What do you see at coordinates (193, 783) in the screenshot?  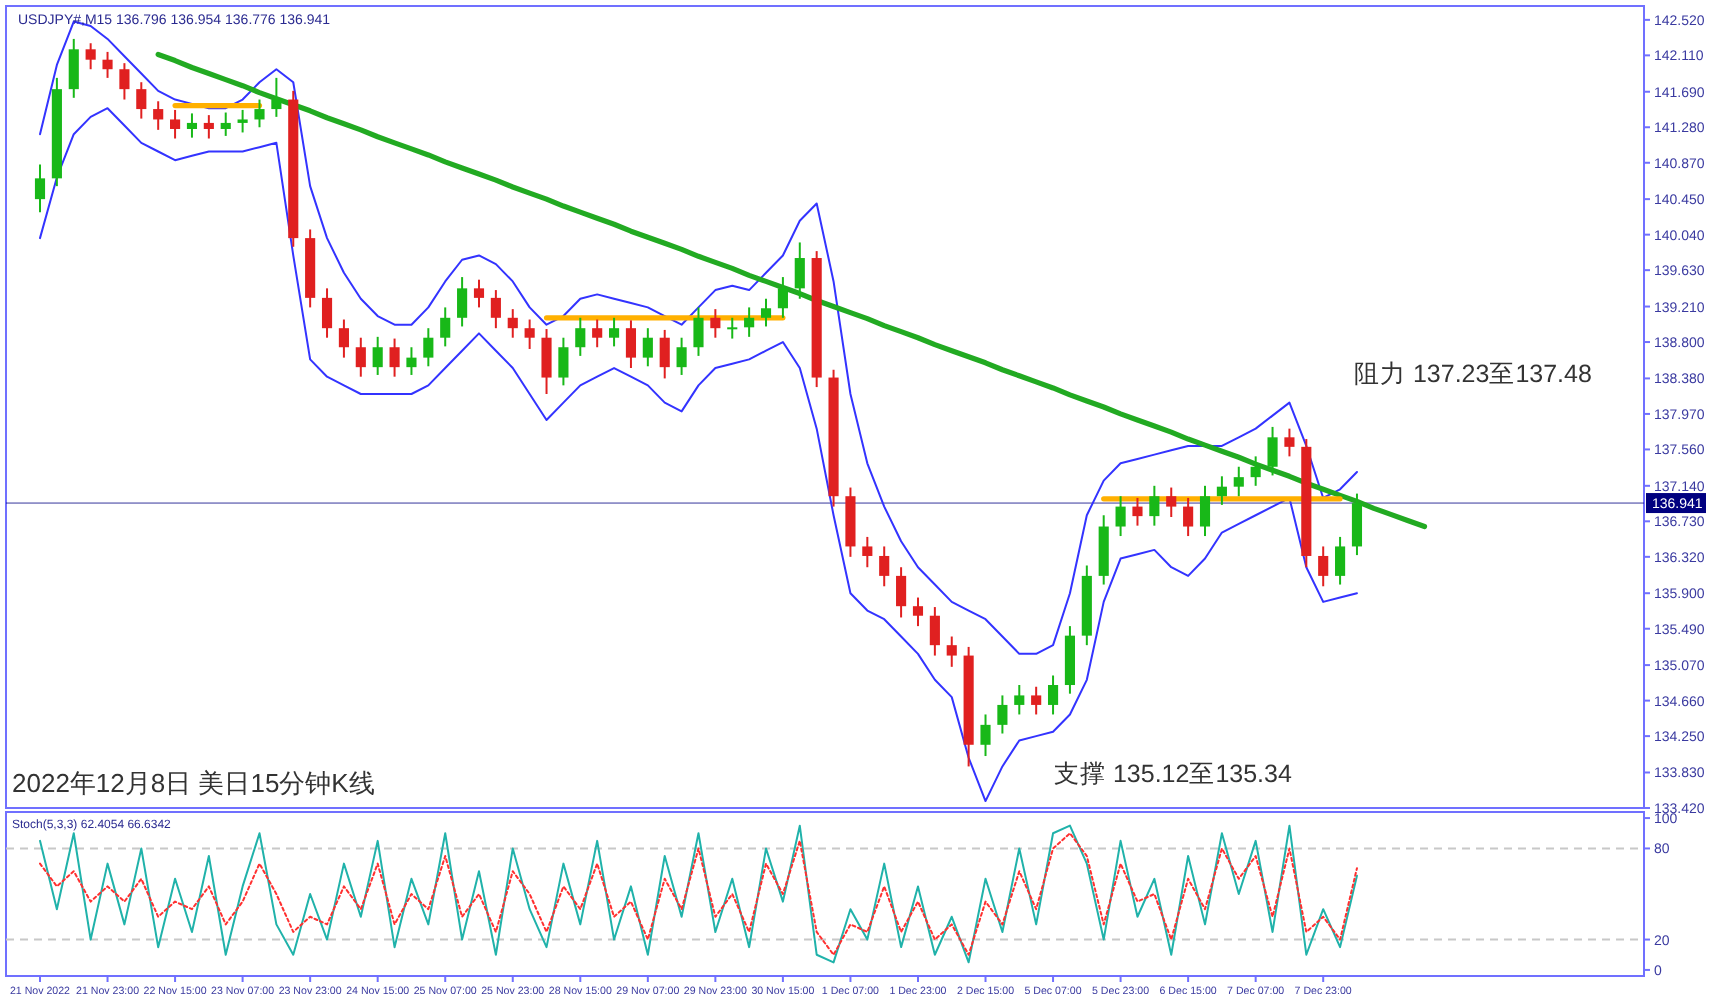 I see `text: 2022年12月8日 美日15分钟K线` at bounding box center [193, 783].